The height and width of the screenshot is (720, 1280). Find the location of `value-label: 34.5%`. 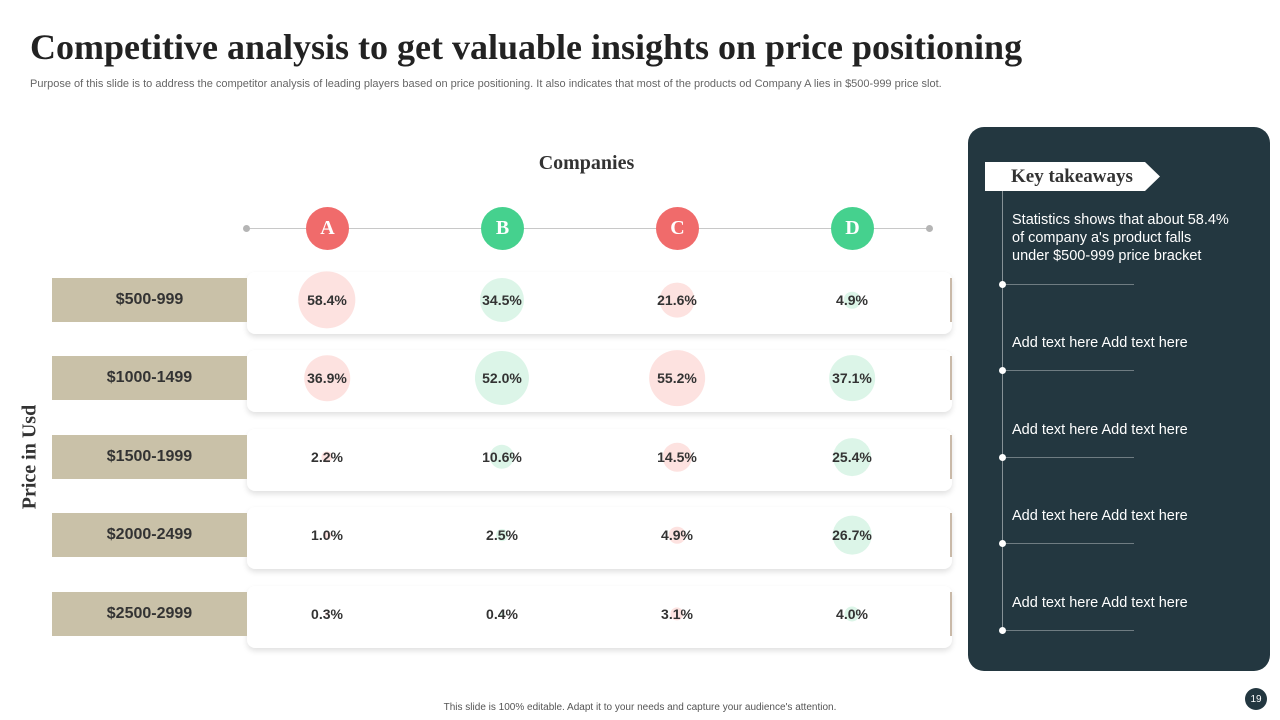

value-label: 34.5% is located at coordinates (502, 300).